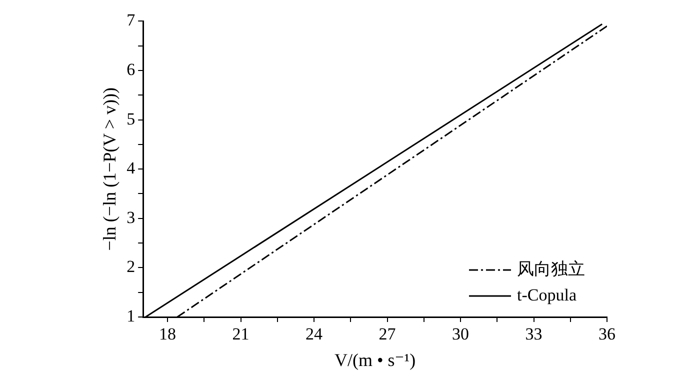 The height and width of the screenshot is (382, 700). Describe the element at coordinates (607, 334) in the screenshot. I see `x-tick-label: 36` at that location.